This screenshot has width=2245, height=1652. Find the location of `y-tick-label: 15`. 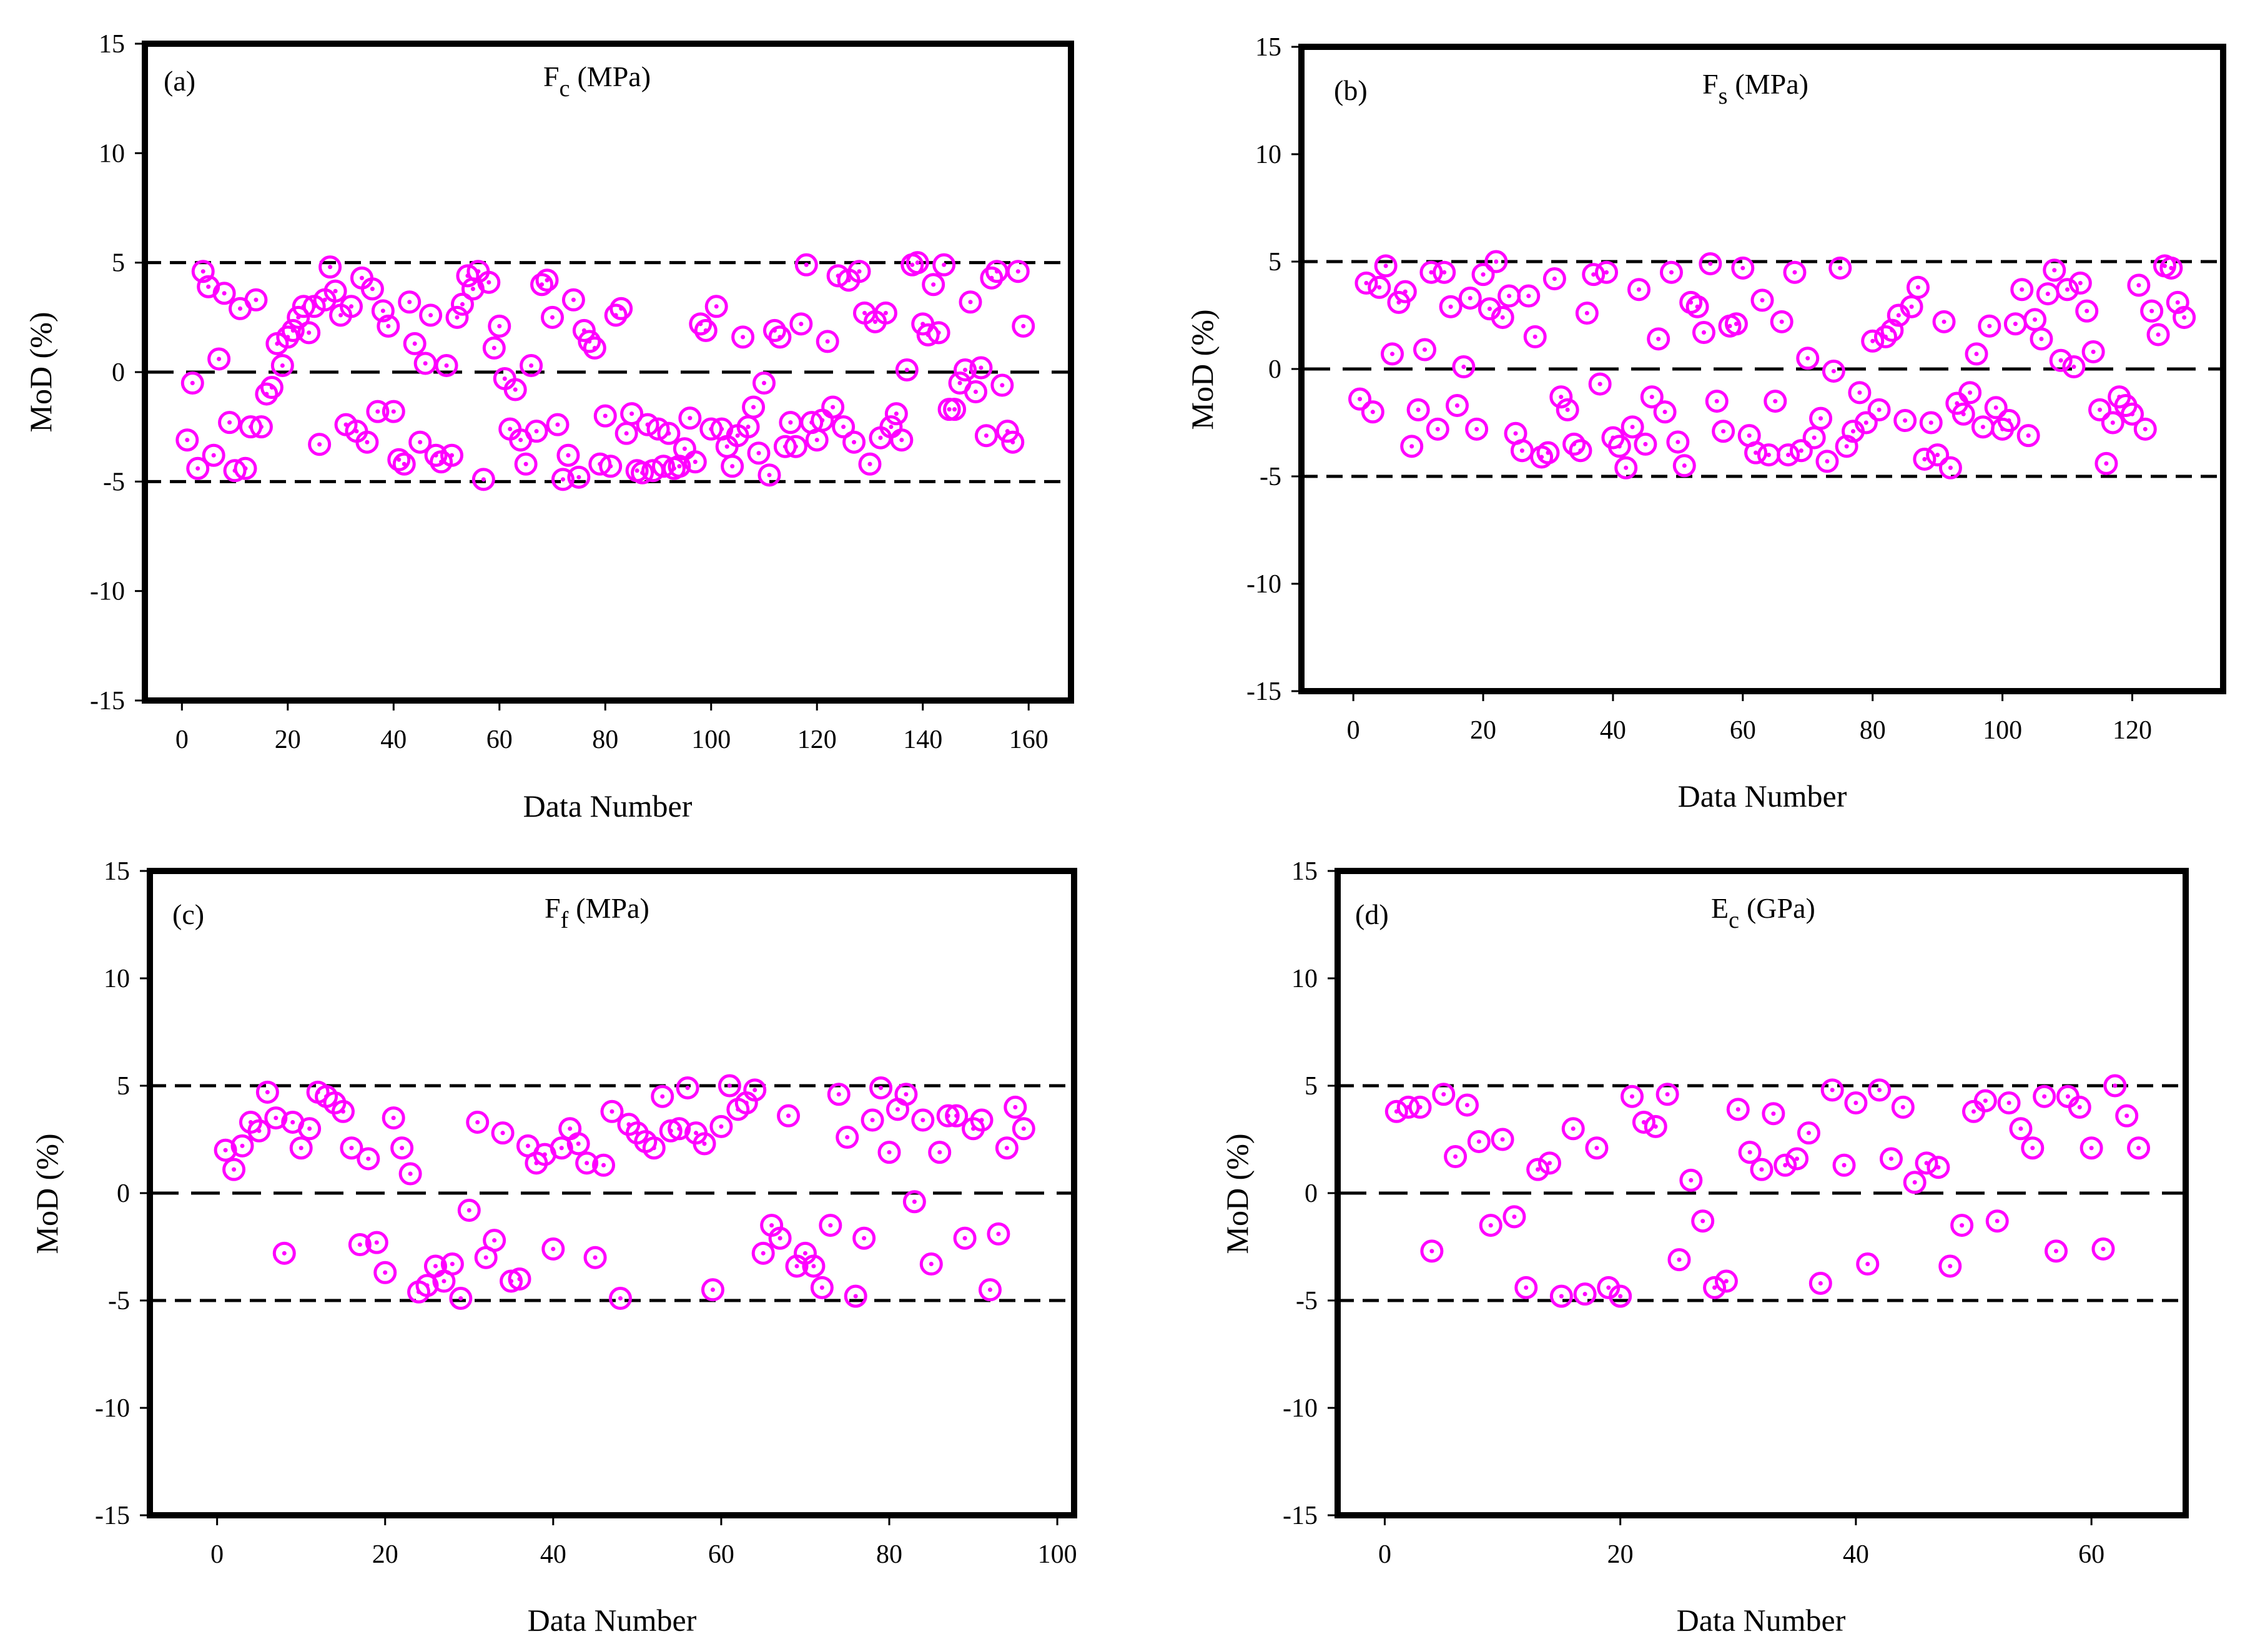

y-tick-label: 15 is located at coordinates (112, 44).